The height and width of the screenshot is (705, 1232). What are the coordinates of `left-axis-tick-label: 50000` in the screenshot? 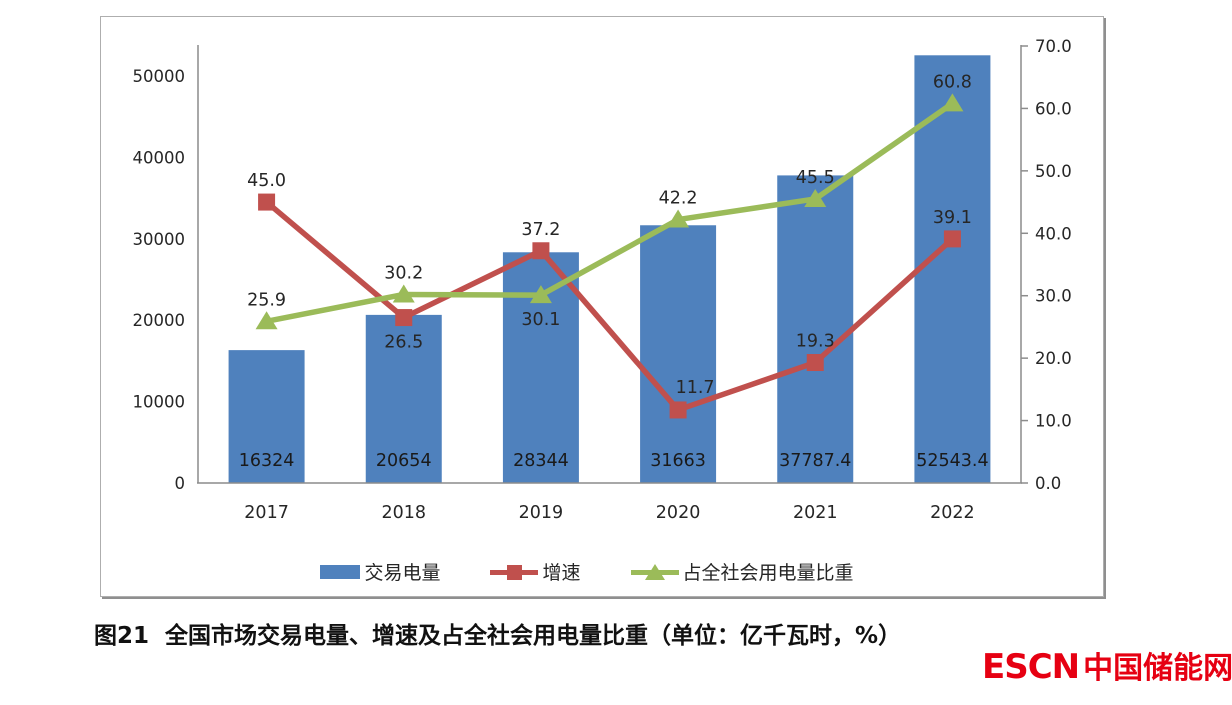 It's located at (159, 76).